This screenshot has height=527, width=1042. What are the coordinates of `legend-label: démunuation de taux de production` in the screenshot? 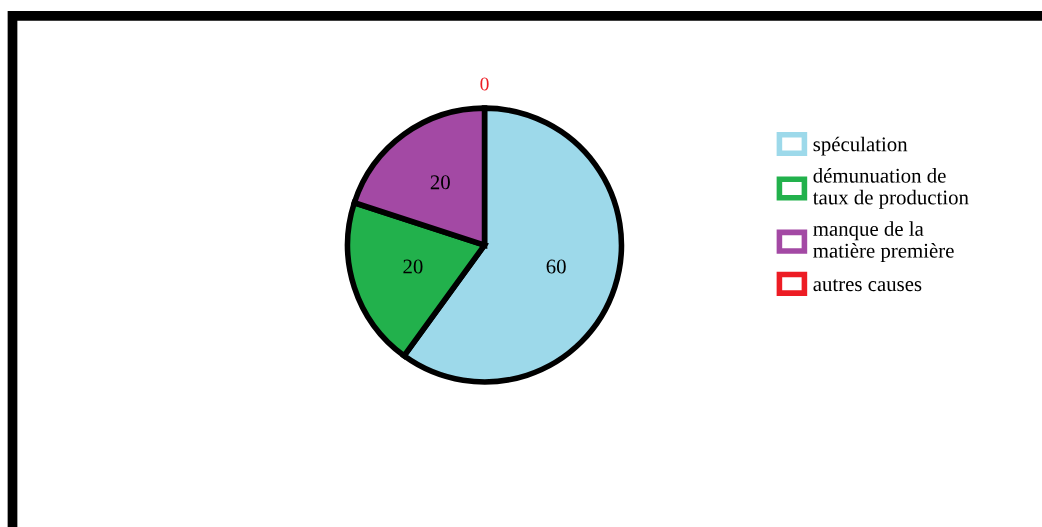 It's located at (890, 188).